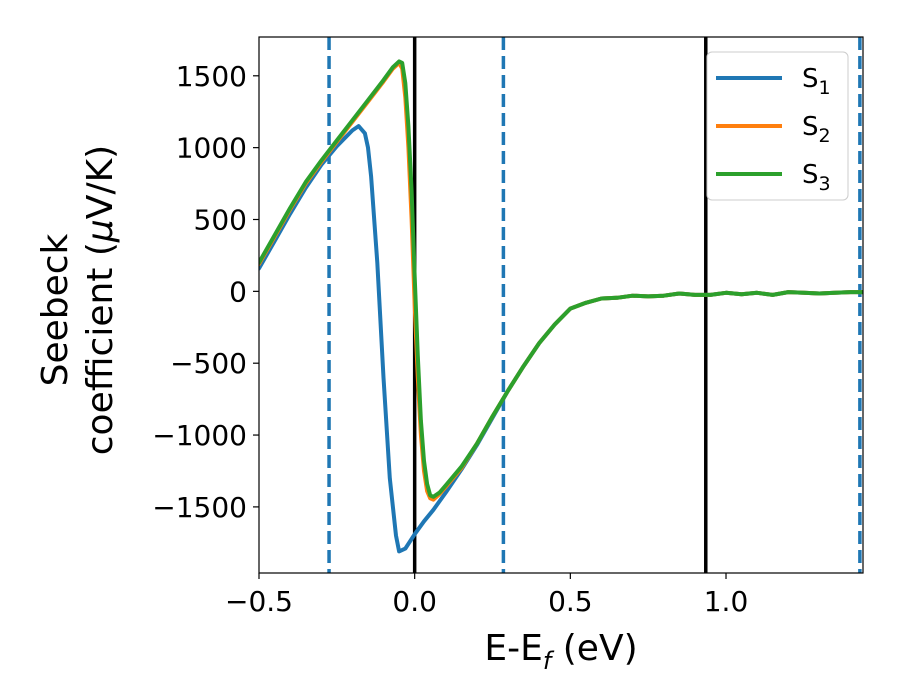 This screenshot has height=700, width=900. What do you see at coordinates (570, 601) in the screenshot?
I see `x-tick-label: 0.5` at bounding box center [570, 601].